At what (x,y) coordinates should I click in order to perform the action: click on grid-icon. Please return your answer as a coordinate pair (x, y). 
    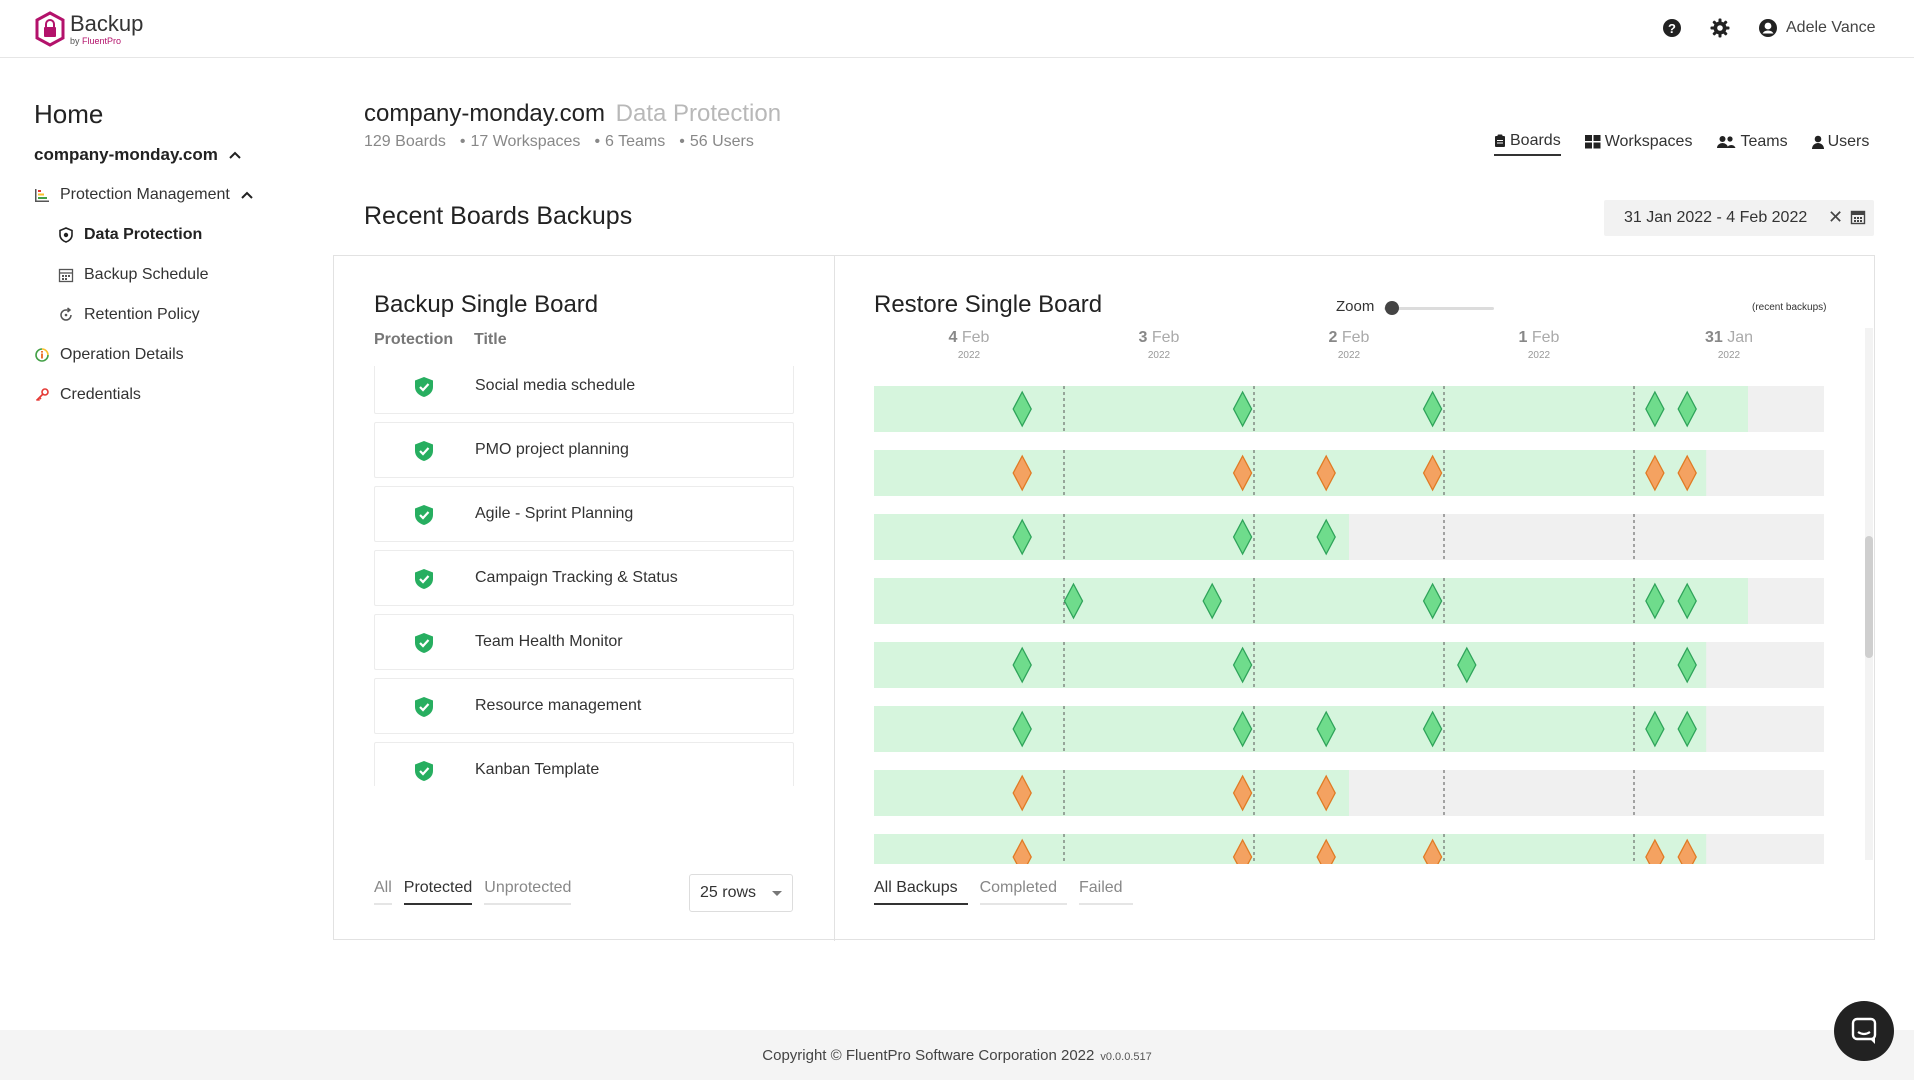
    Looking at the image, I should click on (1592, 142).